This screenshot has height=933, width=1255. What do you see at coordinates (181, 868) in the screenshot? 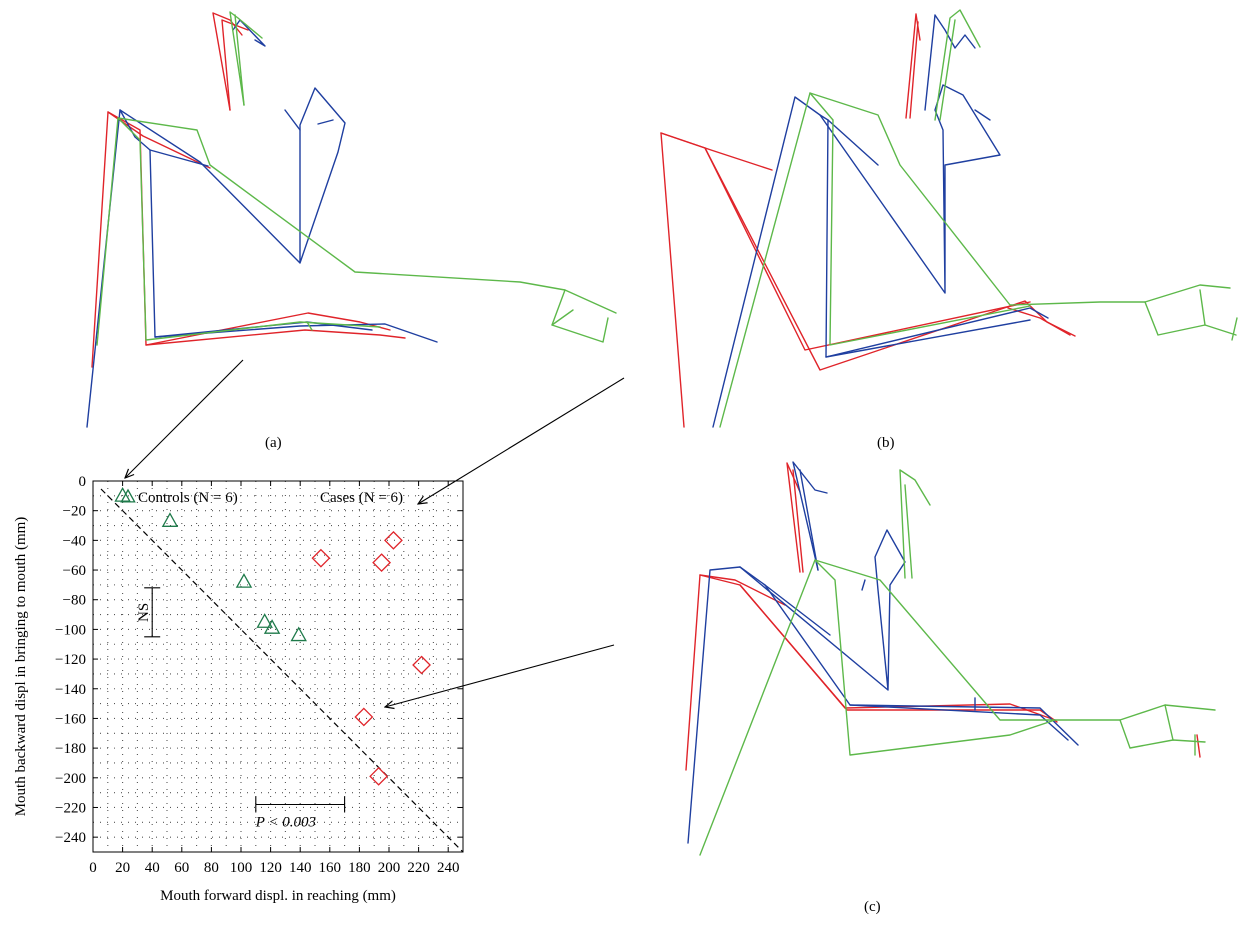
I see `x-tick-label: 60` at bounding box center [181, 868].